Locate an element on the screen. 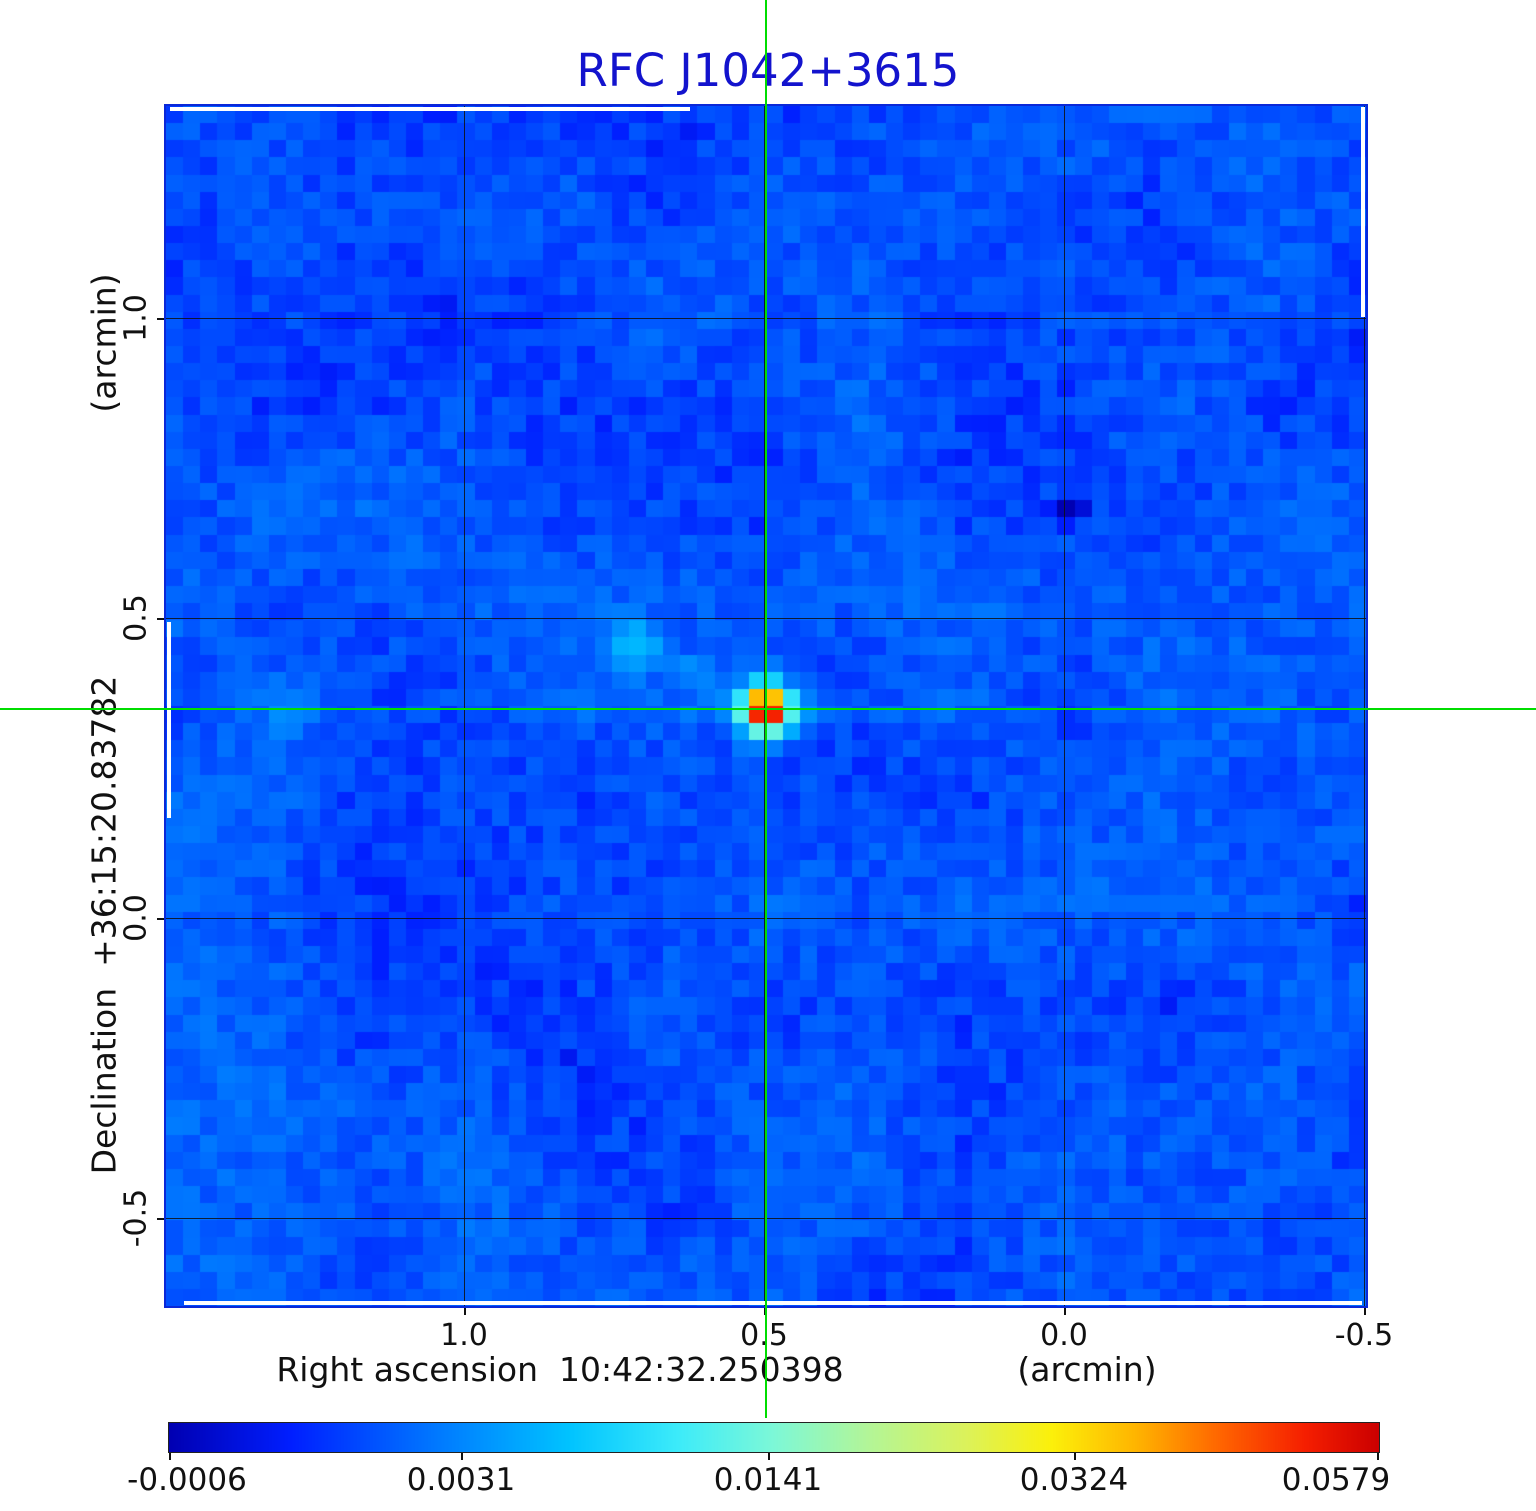 The width and height of the screenshot is (1536, 1511). colorbar-gradient is located at coordinates (774, 1437).